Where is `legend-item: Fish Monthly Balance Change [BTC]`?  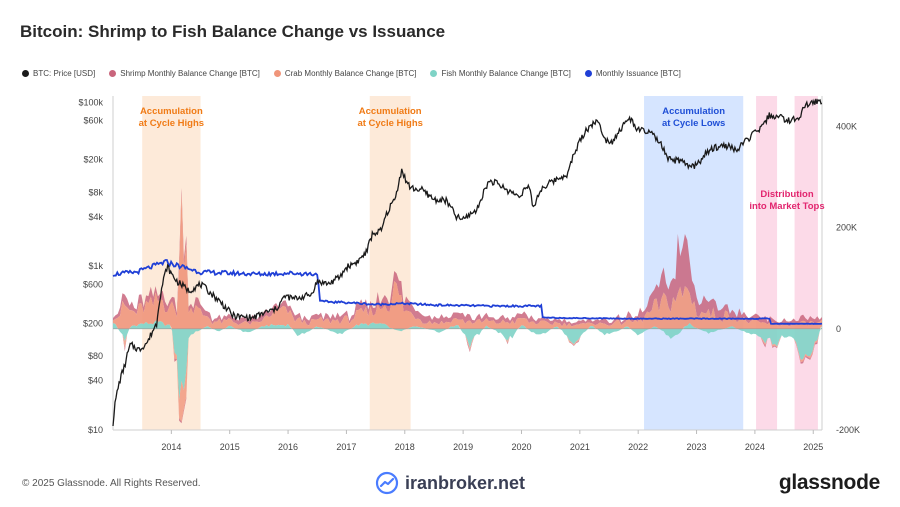 legend-item: Fish Monthly Balance Change [BTC] is located at coordinates (500, 73).